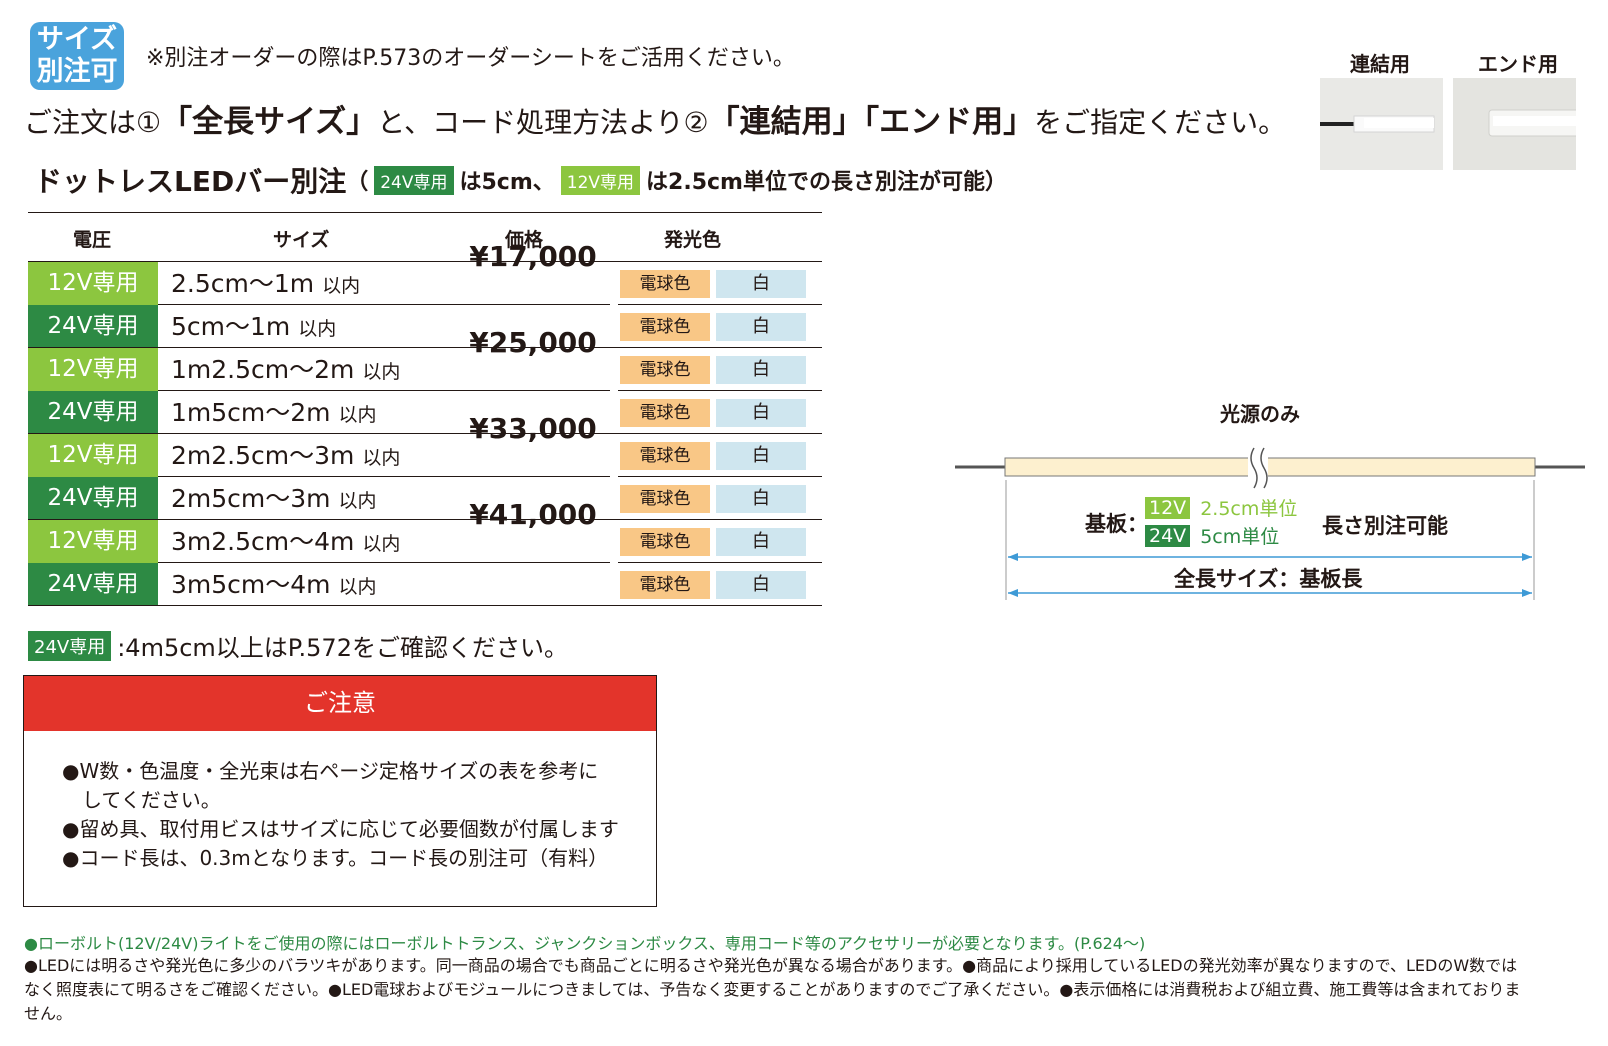  What do you see at coordinates (274, 584) in the screenshot?
I see `size-cell: 3m5cm～4m 以内` at bounding box center [274, 584].